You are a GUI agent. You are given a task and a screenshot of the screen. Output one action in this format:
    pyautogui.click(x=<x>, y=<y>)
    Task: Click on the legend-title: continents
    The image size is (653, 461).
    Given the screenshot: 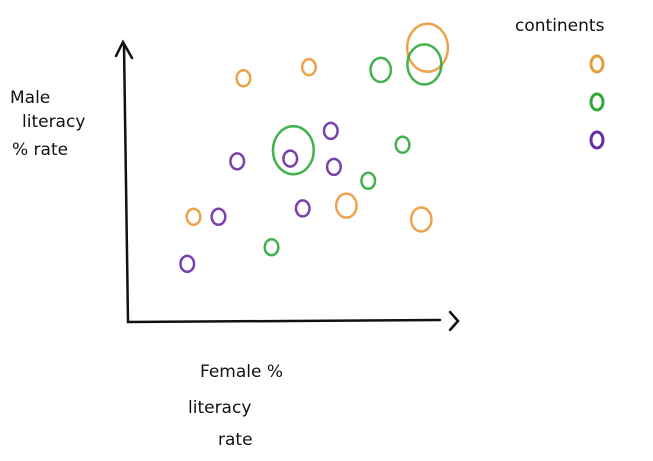 What is the action you would take?
    pyautogui.click(x=560, y=26)
    